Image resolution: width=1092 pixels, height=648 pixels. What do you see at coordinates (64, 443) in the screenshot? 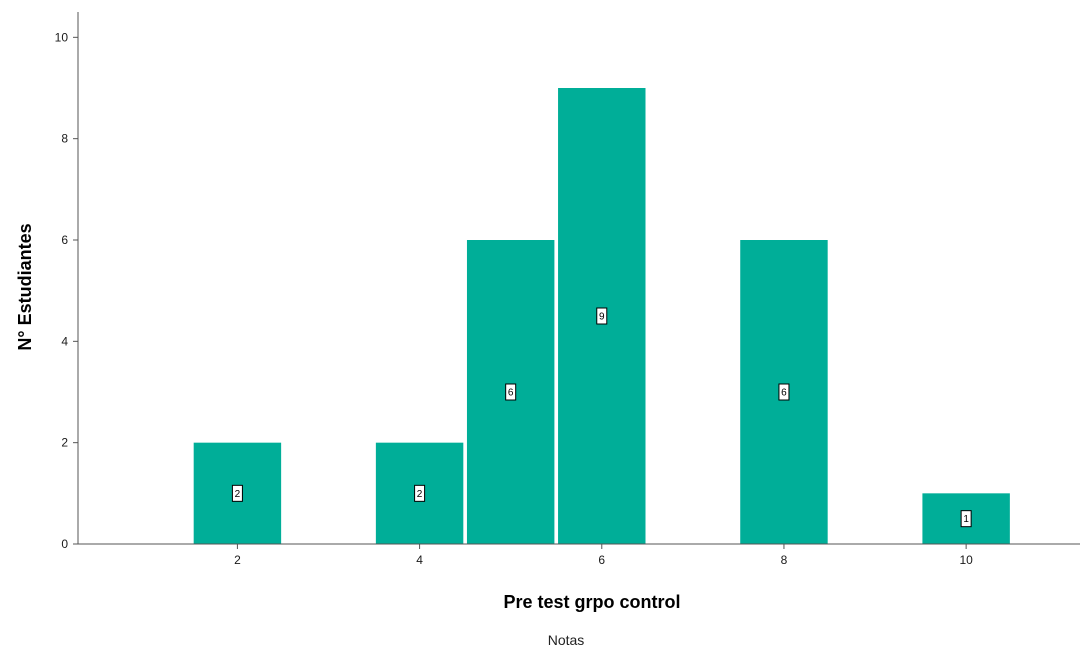
I see `y-tick-label: 2` at bounding box center [64, 443].